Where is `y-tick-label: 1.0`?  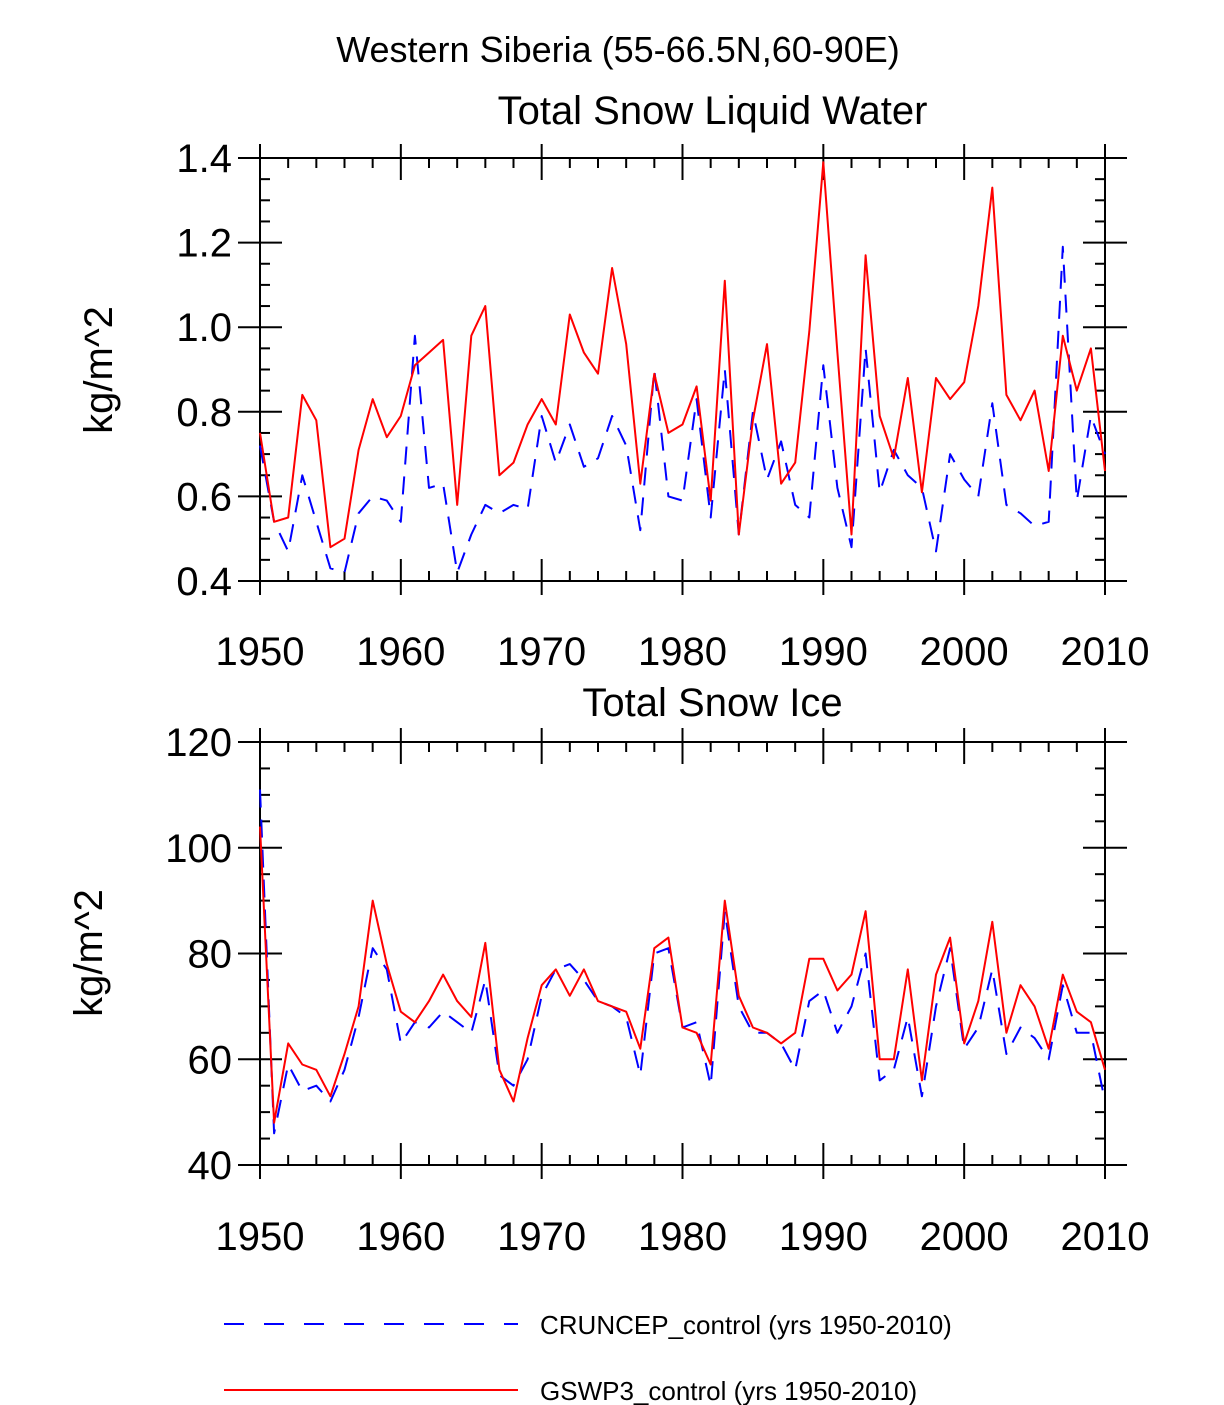
y-tick-label: 1.0 is located at coordinates (204, 328).